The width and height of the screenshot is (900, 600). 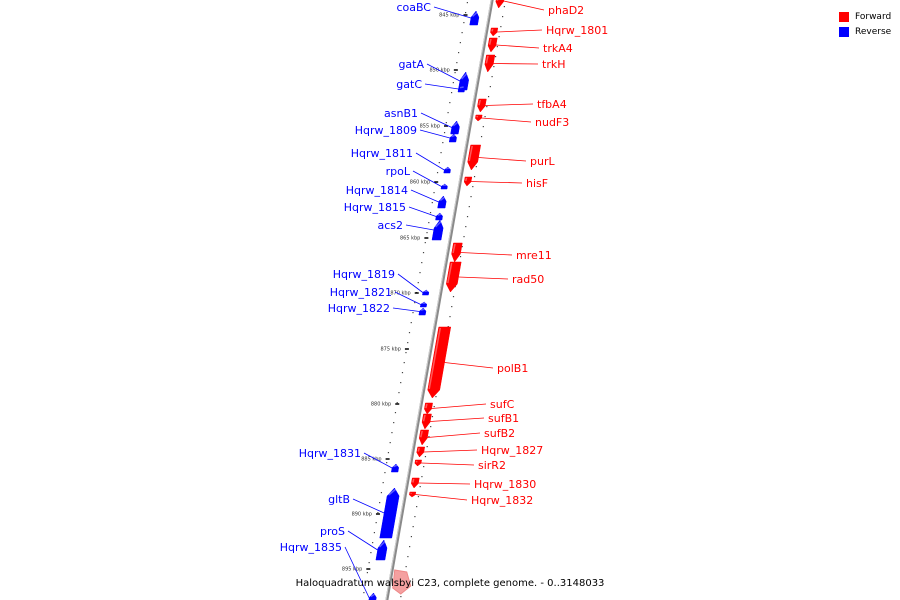 What do you see at coordinates (577, 30) in the screenshot?
I see `gene-label-hqrw-1801: Hqrw_1801` at bounding box center [577, 30].